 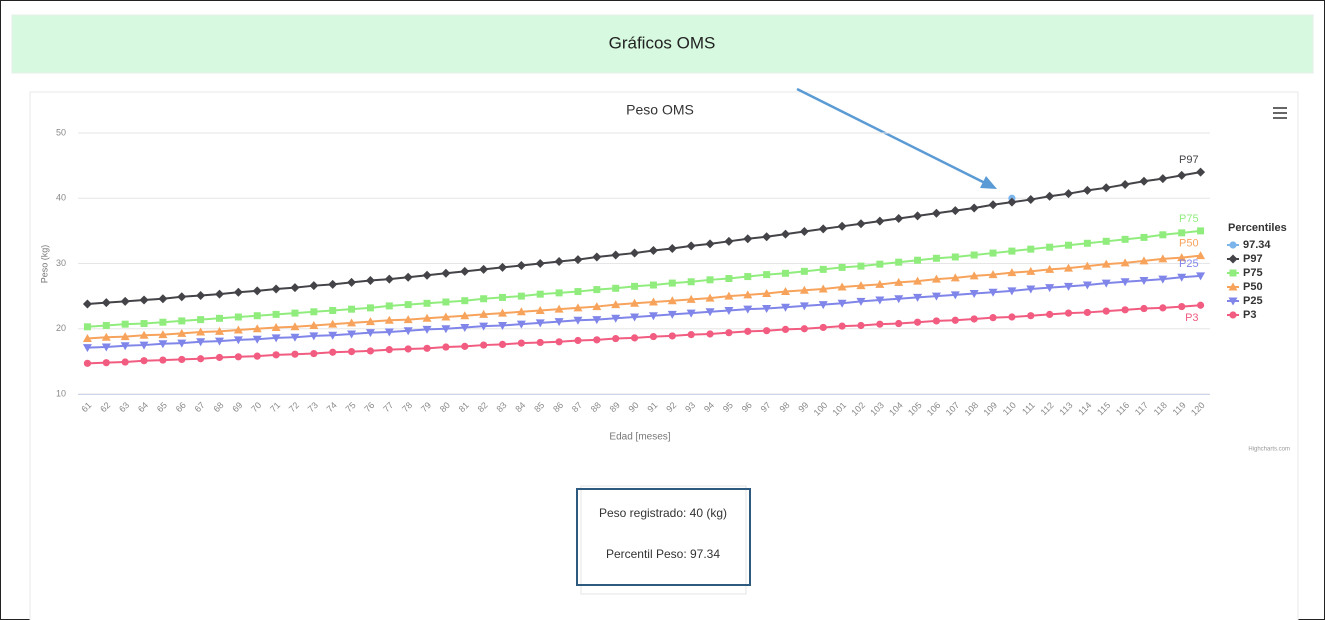 I want to click on info-percentile: Percentil Peso: 97.34, so click(x=663, y=554).